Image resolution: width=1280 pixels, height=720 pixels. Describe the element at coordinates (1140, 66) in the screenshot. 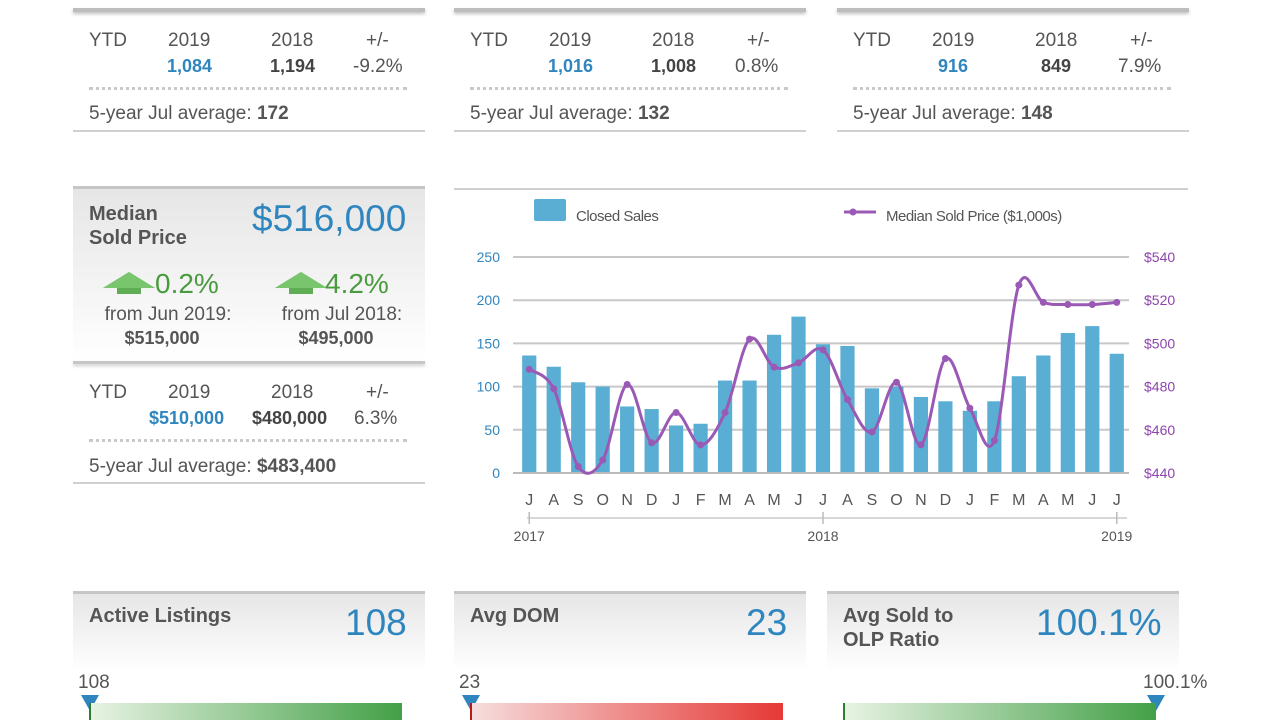

I see `change-value: 7.9%` at that location.